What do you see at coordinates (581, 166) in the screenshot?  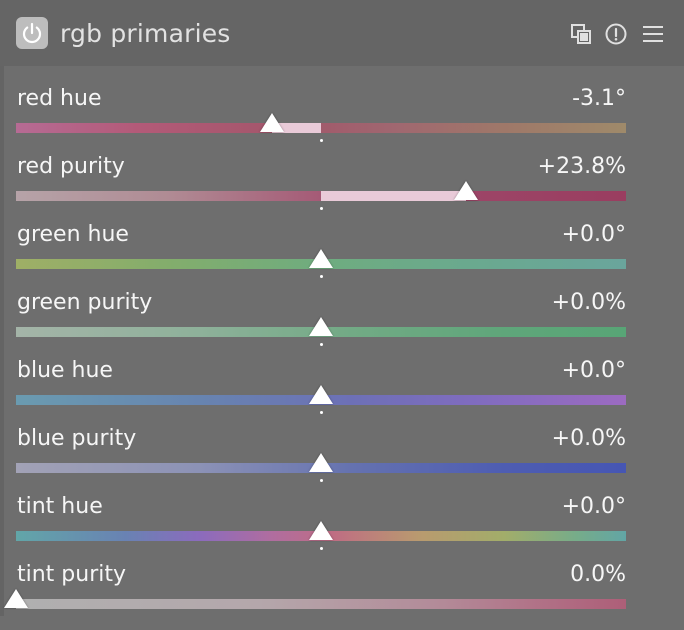 I see `slider-value: +23.8%` at bounding box center [581, 166].